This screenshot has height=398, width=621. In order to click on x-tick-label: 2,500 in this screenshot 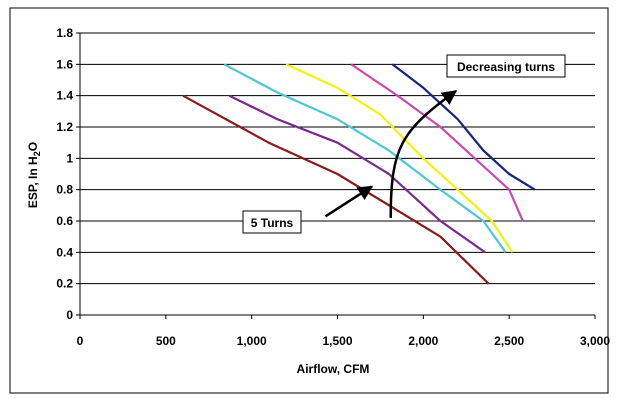, I will do `click(509, 341)`.